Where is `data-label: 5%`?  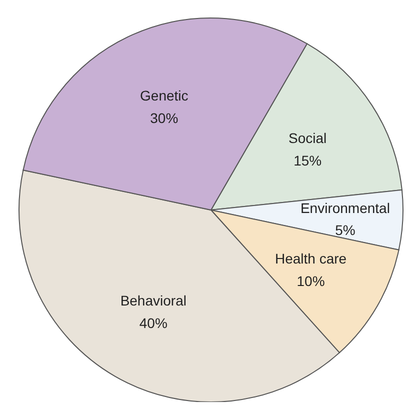
data-label: 5% is located at coordinates (345, 230).